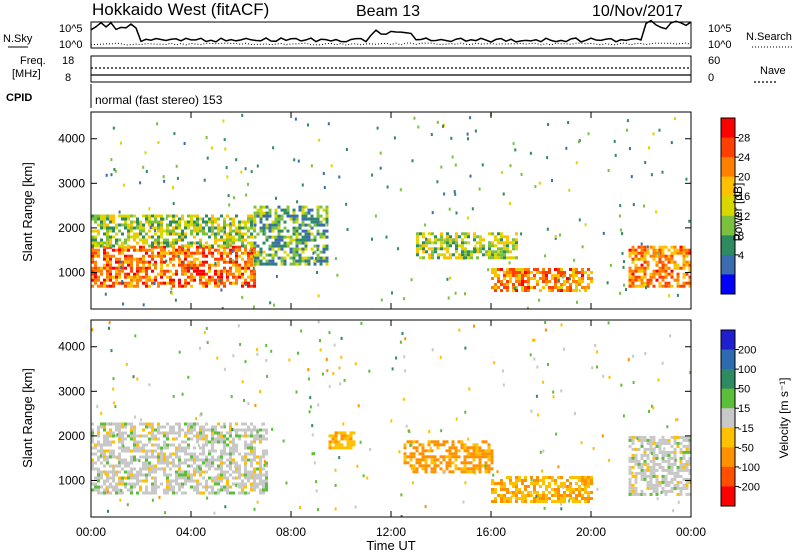  I want to click on velocity-ylabel: Slant Range [km], so click(27, 418).